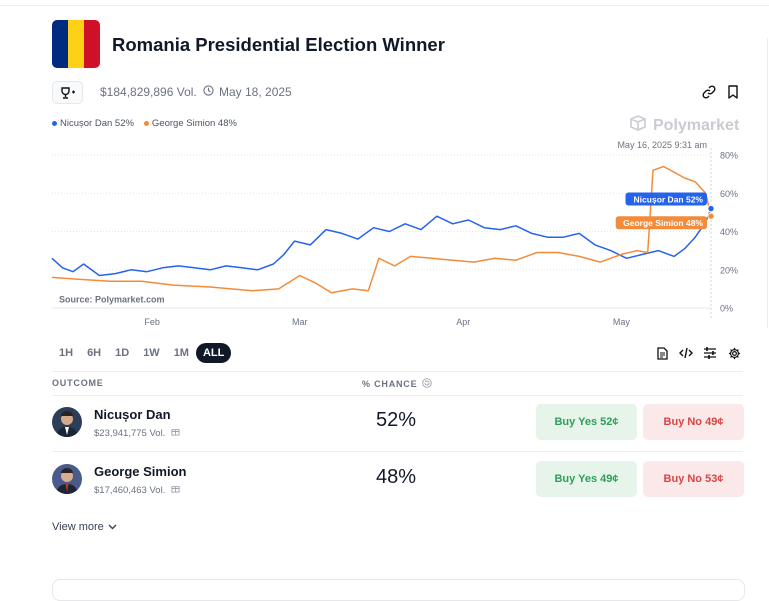  Describe the element at coordinates (397, 451) in the screenshot. I see `table-divider-row` at that location.